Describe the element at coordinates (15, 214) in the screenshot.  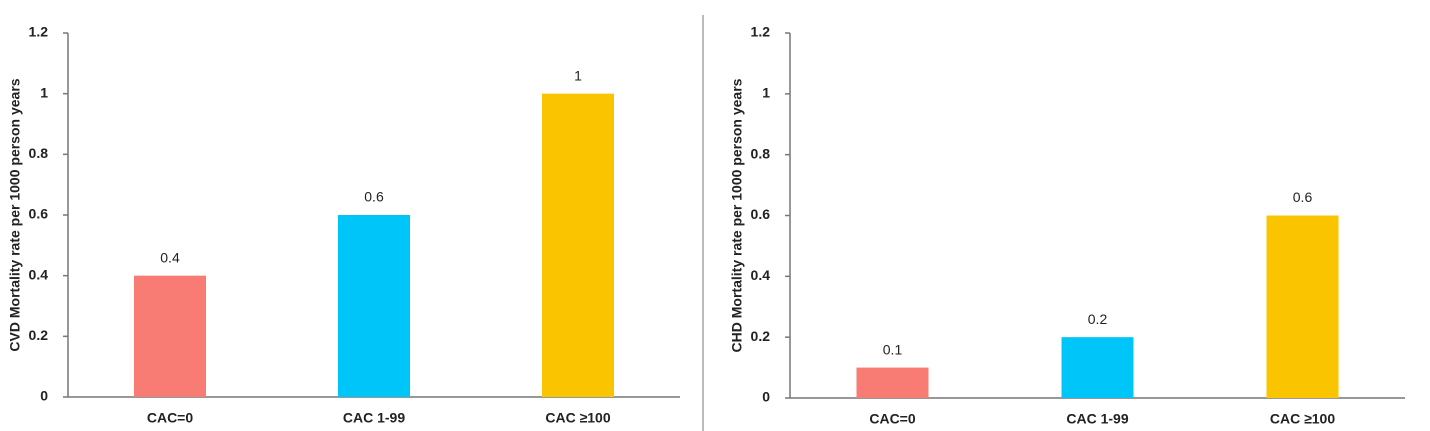
I see `y-axis-label: CVD Mortality rate per 1000 person years` at that location.